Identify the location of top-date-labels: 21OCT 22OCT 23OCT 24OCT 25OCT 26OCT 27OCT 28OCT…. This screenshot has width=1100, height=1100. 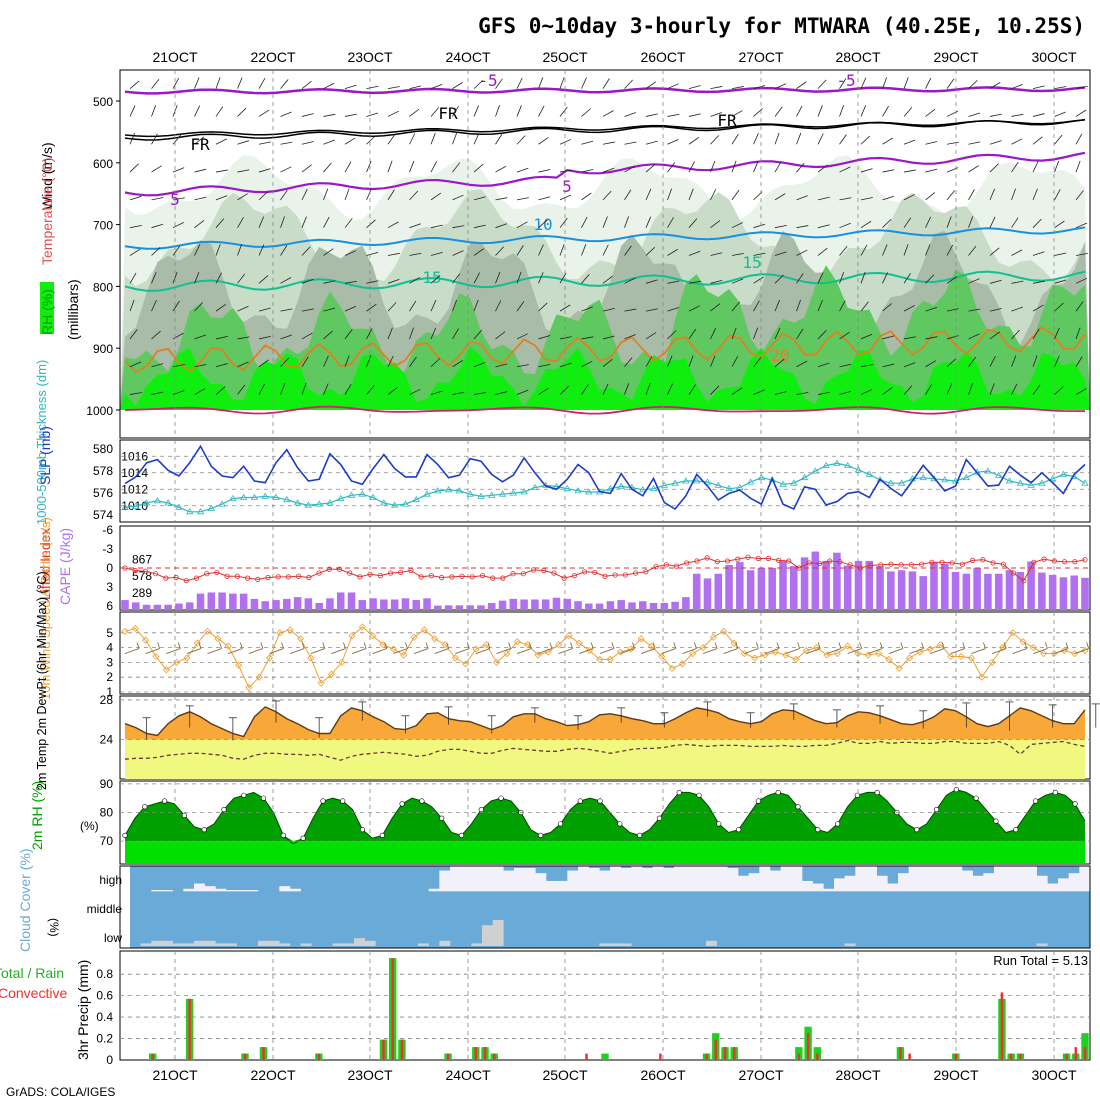
(614, 57).